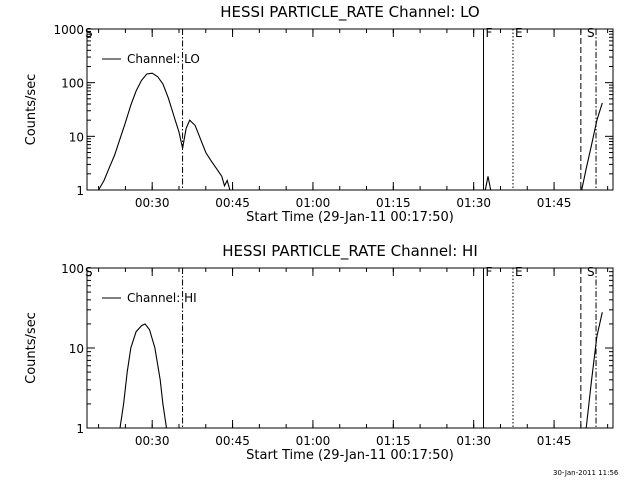 This screenshot has height=480, width=640. Describe the element at coordinates (350, 251) in the screenshot. I see `chart-title: HESSI PARTICLE_RATE Channel: HI` at that location.